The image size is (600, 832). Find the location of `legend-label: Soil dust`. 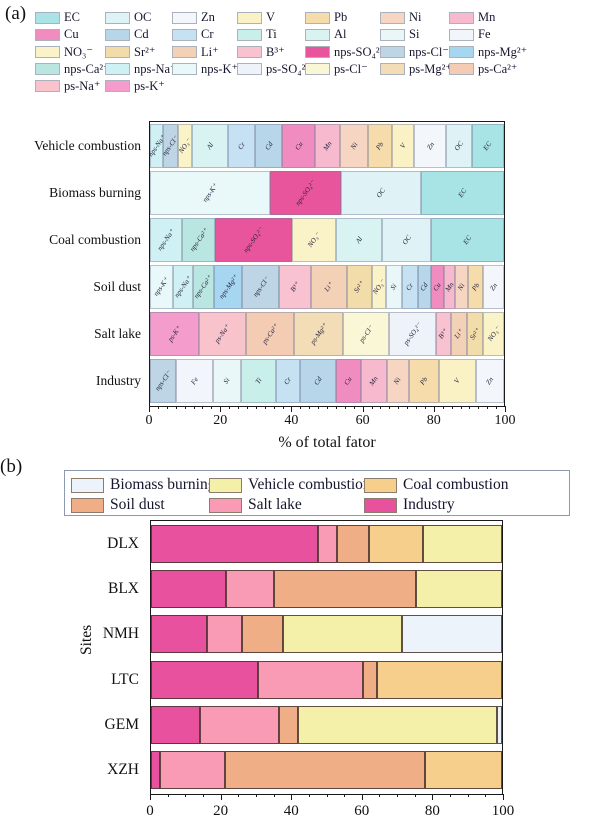

legend-label: Soil dust is located at coordinates (137, 504).